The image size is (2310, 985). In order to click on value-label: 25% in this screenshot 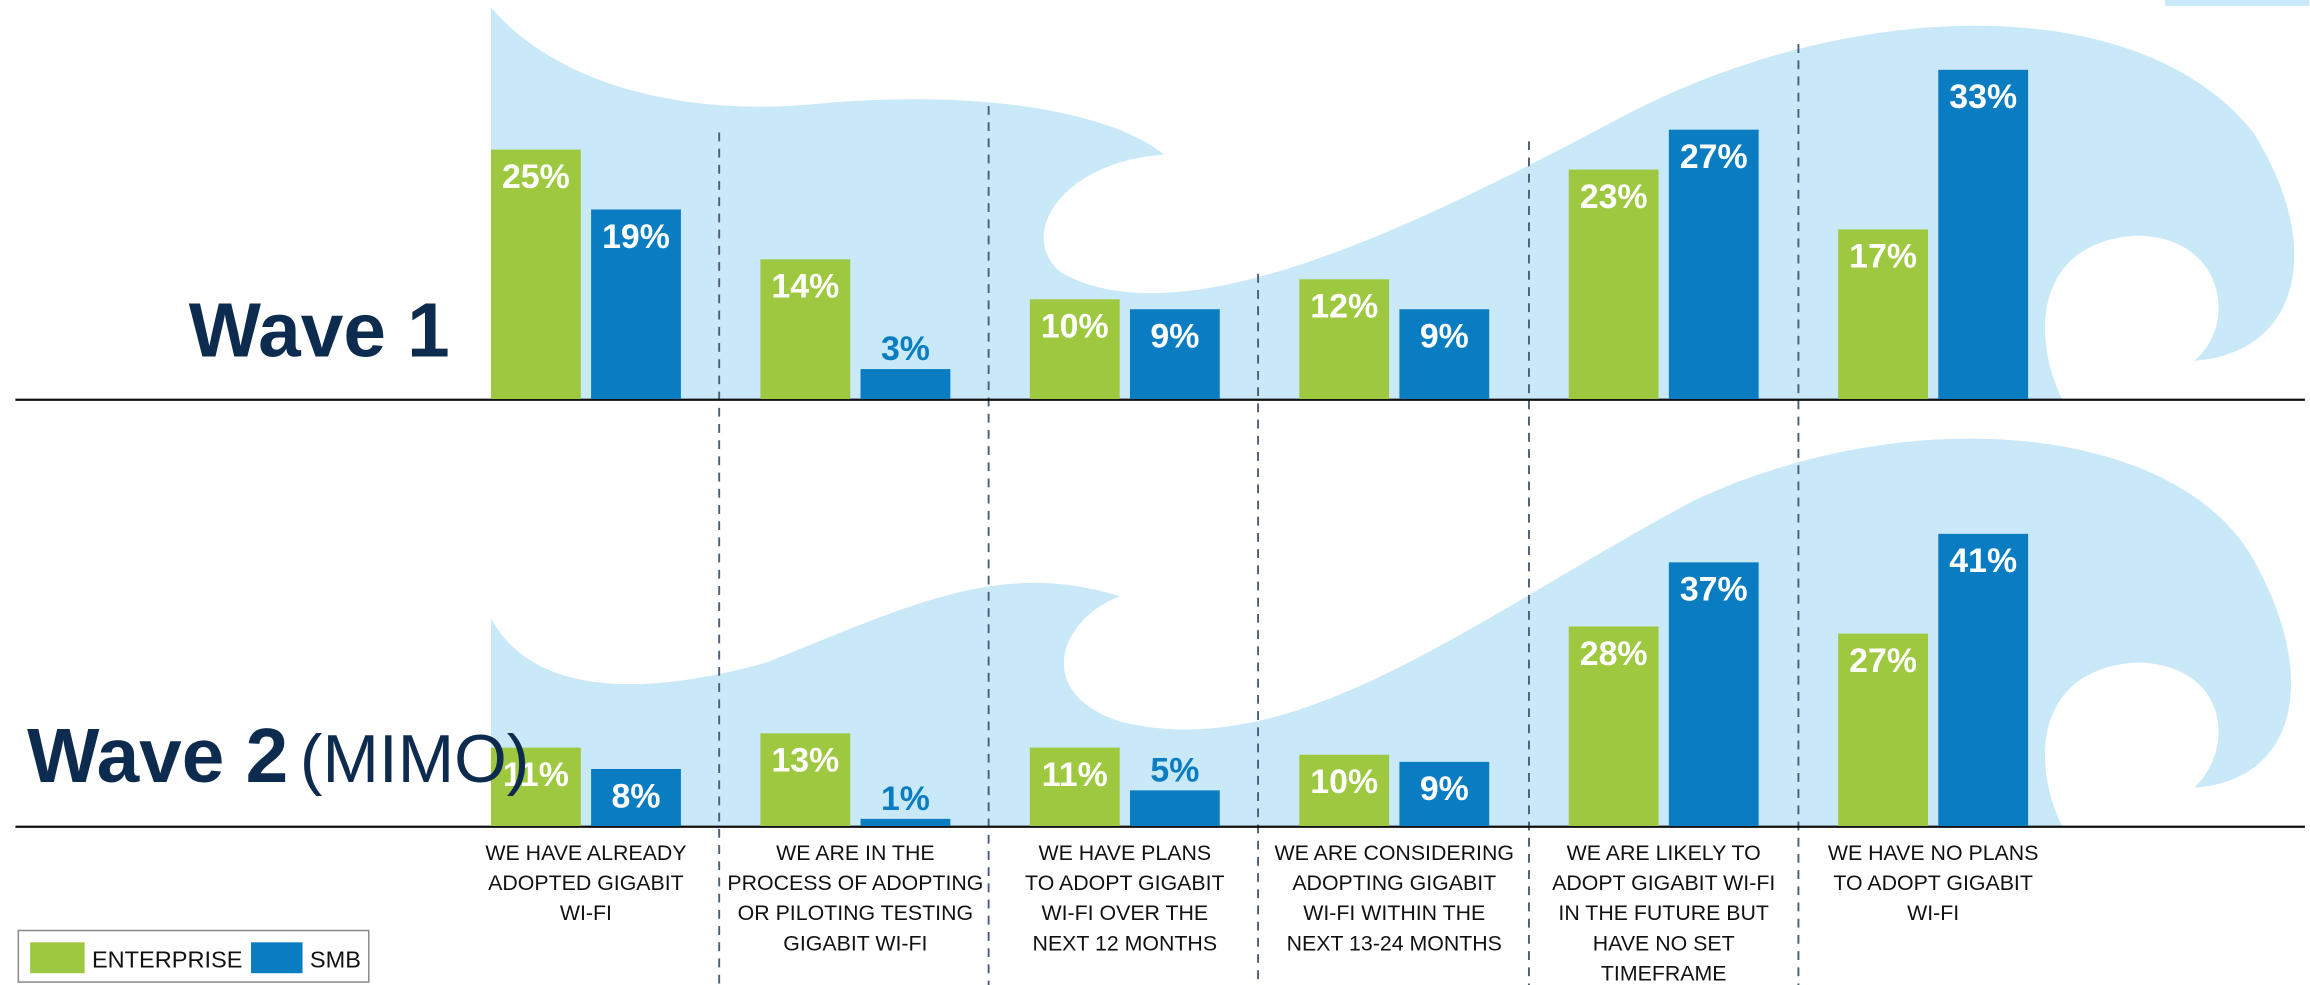, I will do `click(536, 177)`.